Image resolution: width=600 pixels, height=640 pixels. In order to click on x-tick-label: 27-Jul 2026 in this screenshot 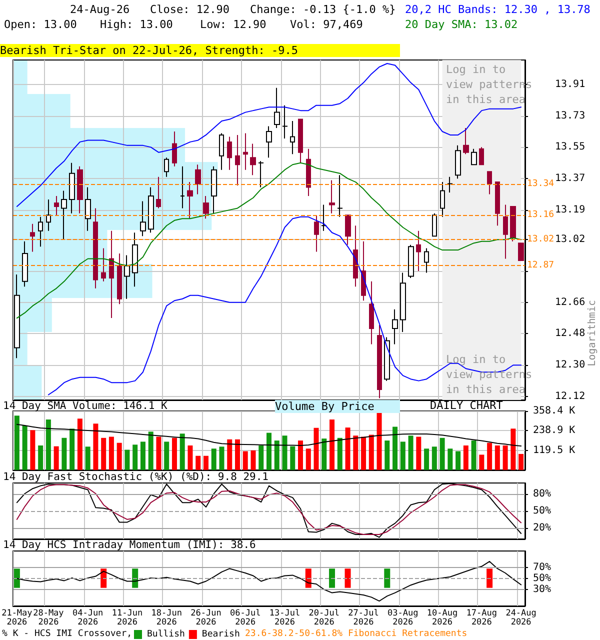, I will do `click(363, 618)`.